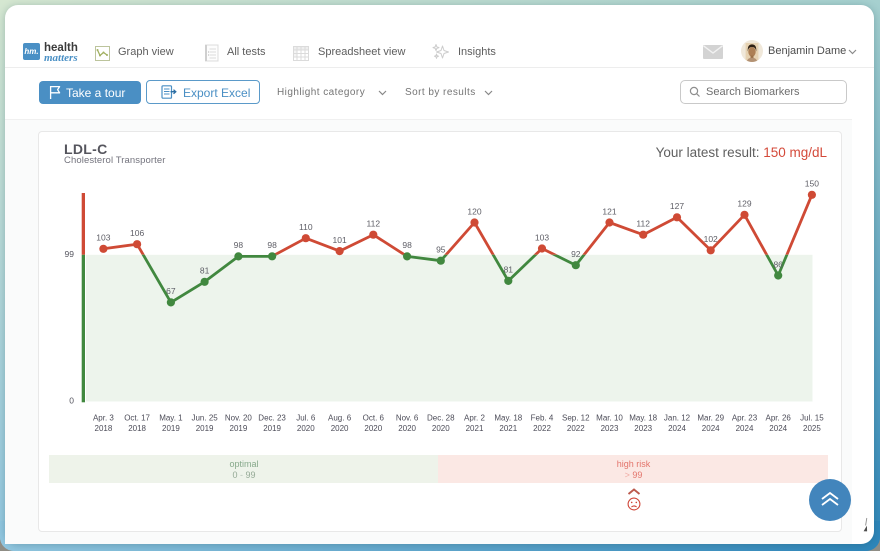 The width and height of the screenshot is (880, 551). What do you see at coordinates (474, 418) in the screenshot?
I see `svg-text: Apr. 2` at bounding box center [474, 418].